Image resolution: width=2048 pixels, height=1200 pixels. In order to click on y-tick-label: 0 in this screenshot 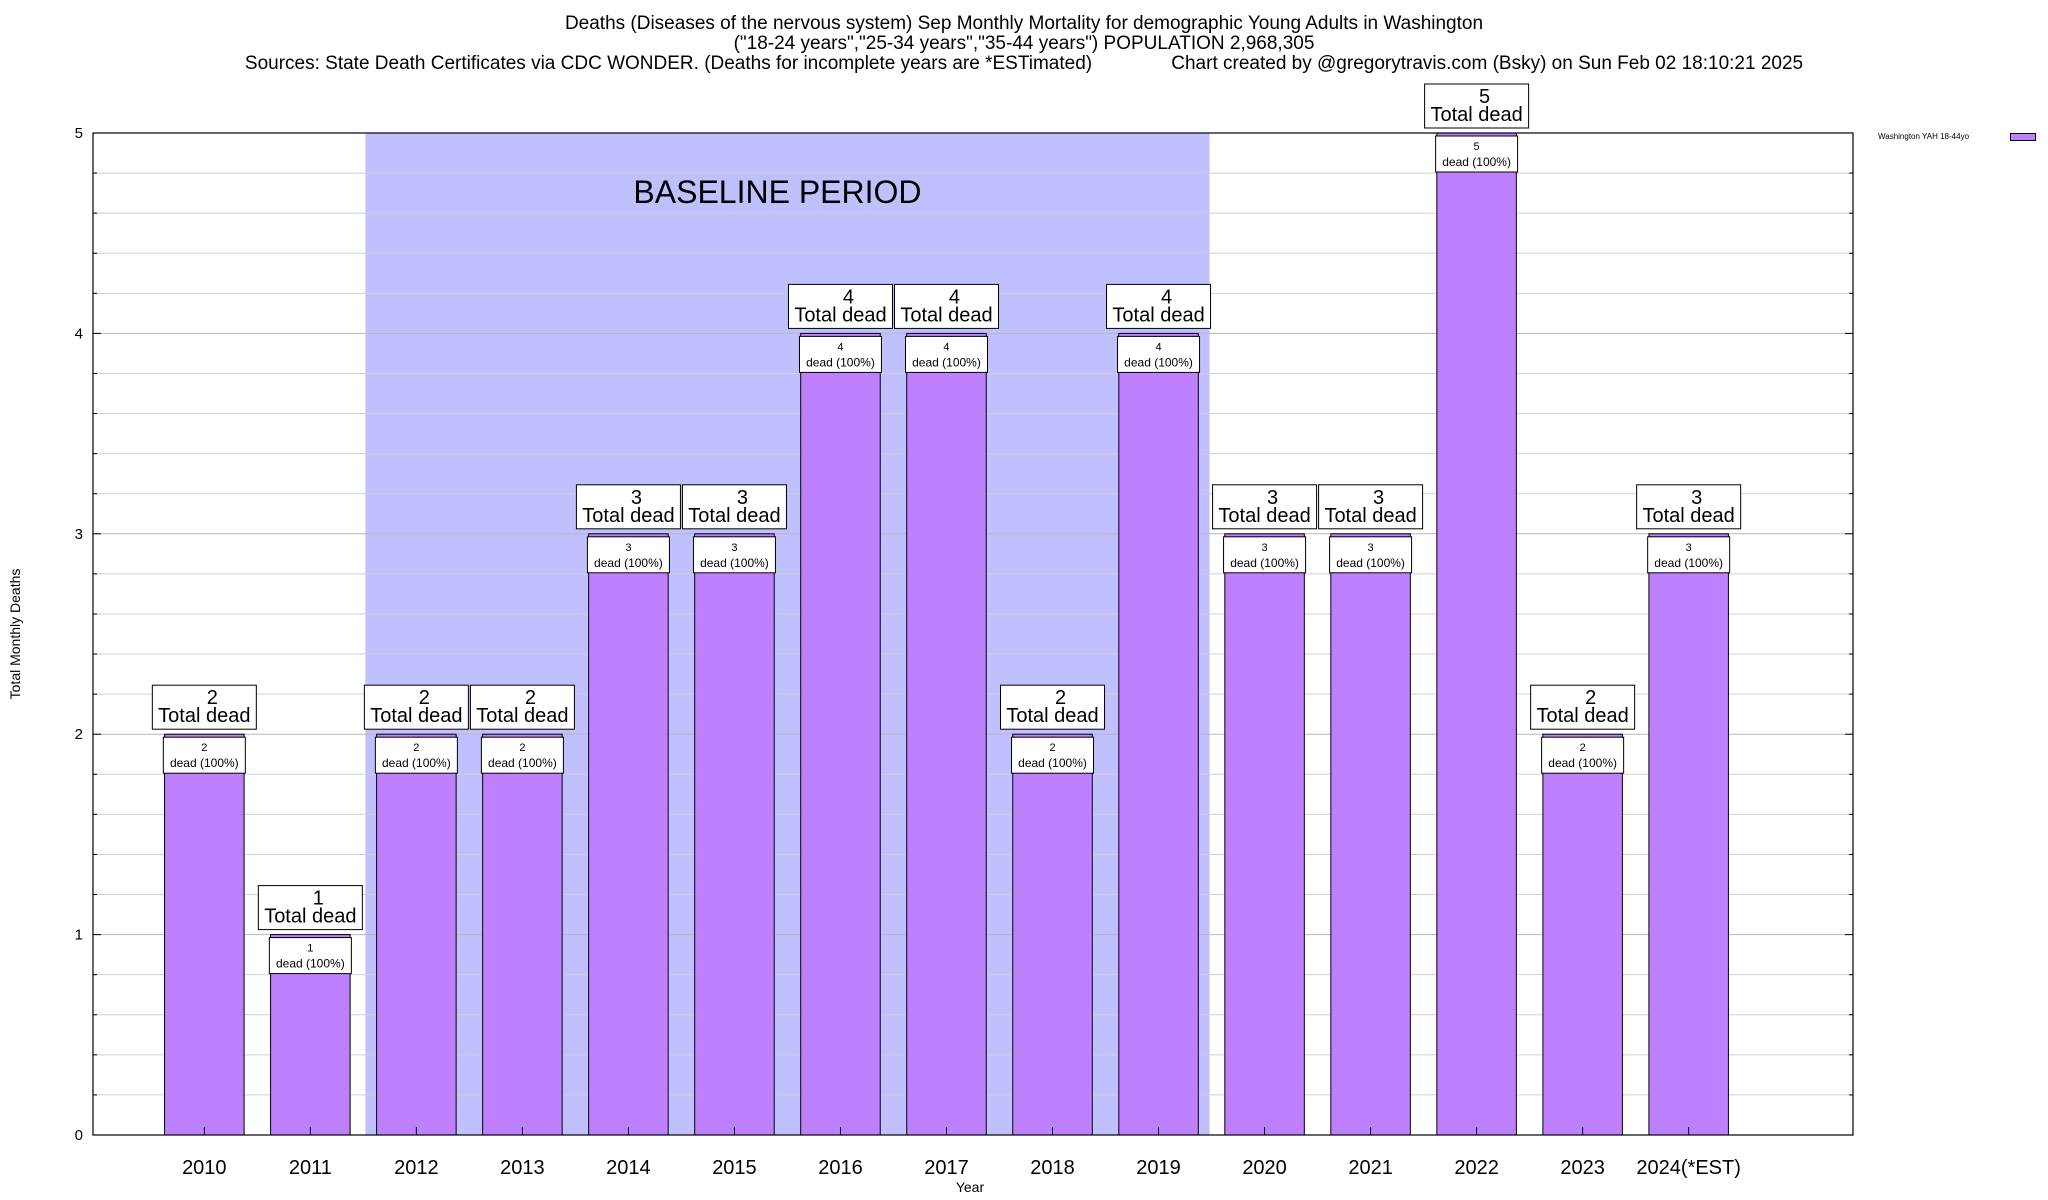, I will do `click(79, 1135)`.